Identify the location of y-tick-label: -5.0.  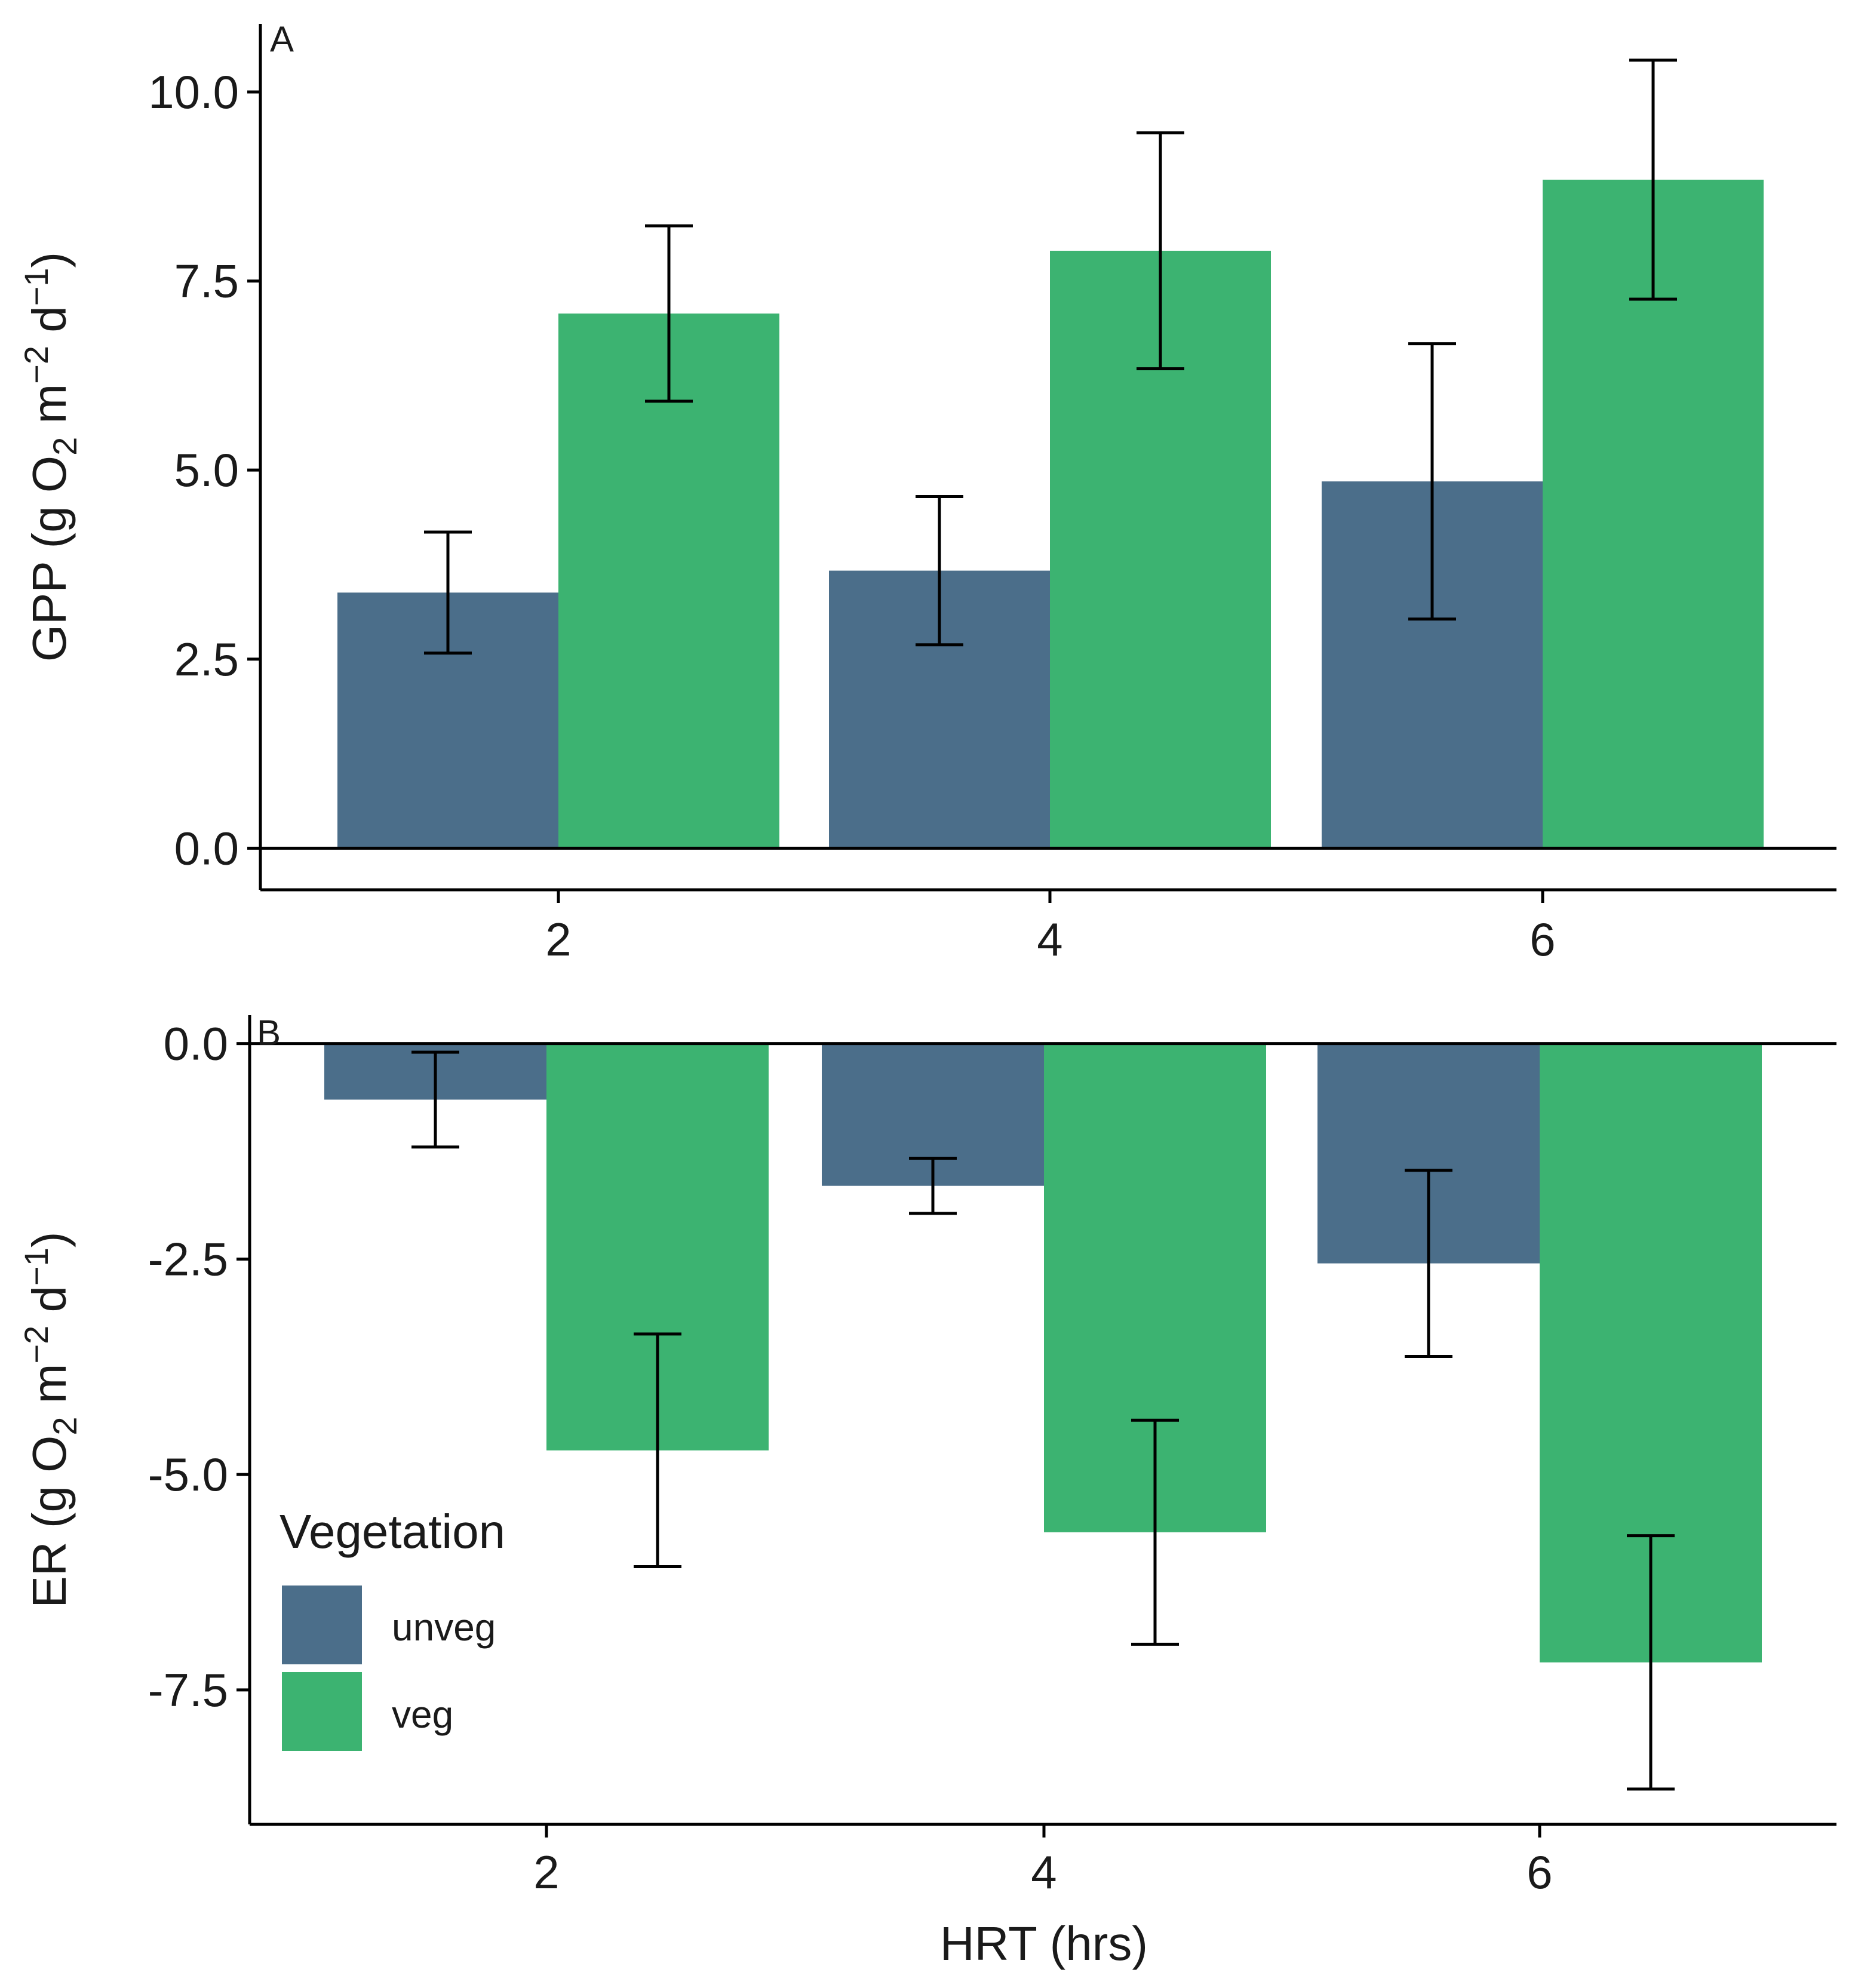
(188, 1474).